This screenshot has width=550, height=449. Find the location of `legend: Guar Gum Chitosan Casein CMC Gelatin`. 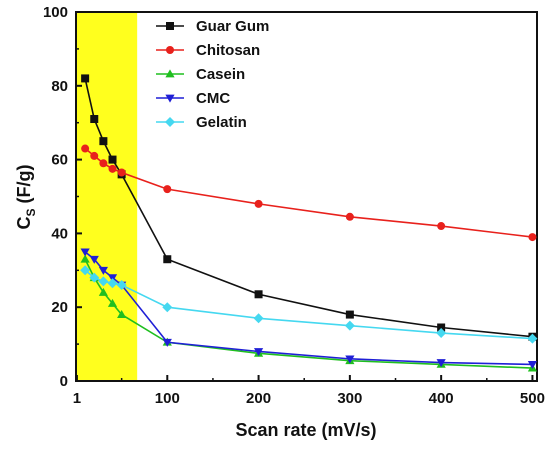

legend: Guar Gum Chitosan Casein CMC Gelatin is located at coordinates (212, 74).